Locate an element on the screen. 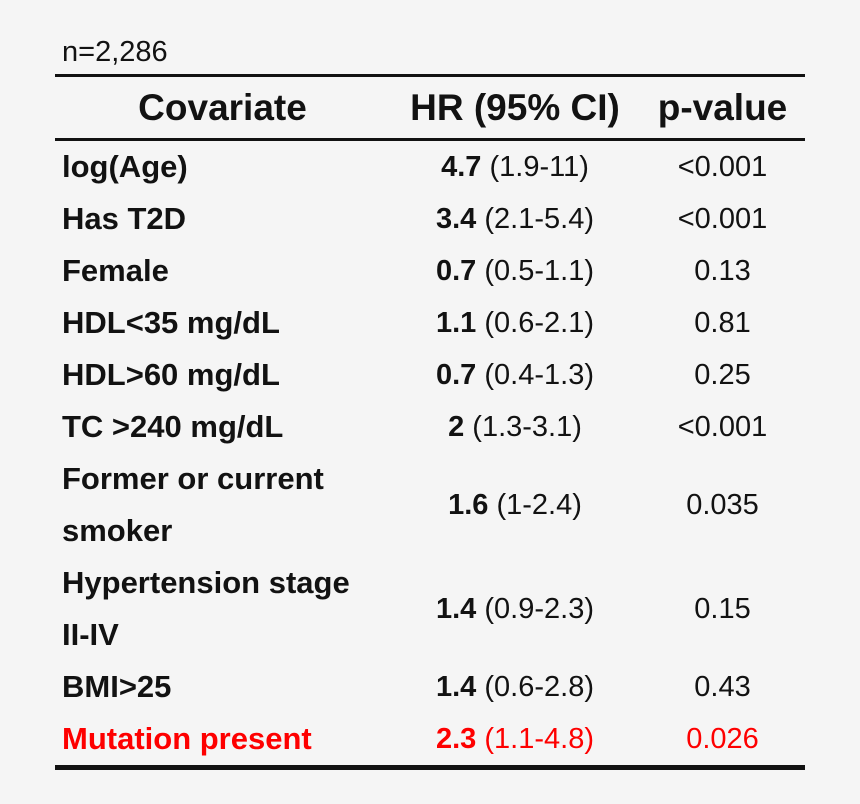 The height and width of the screenshot is (804, 860). table-header-row: Covariate HR (95% CI) p-value is located at coordinates (430, 107).